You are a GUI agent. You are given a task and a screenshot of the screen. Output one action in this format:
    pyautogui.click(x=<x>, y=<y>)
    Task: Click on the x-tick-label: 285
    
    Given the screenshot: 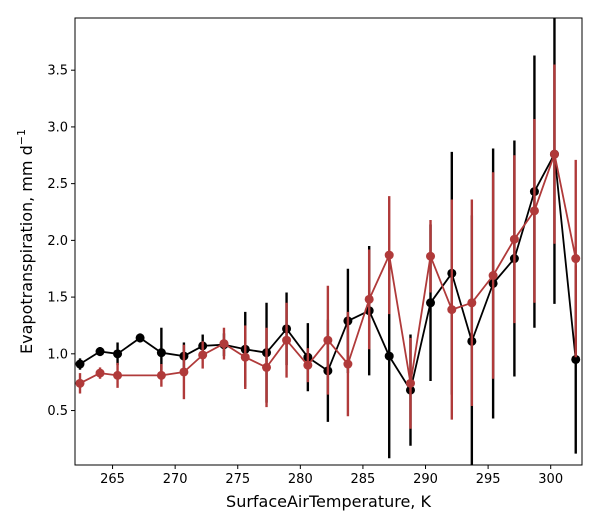 What is the action you would take?
    pyautogui.click(x=363, y=479)
    